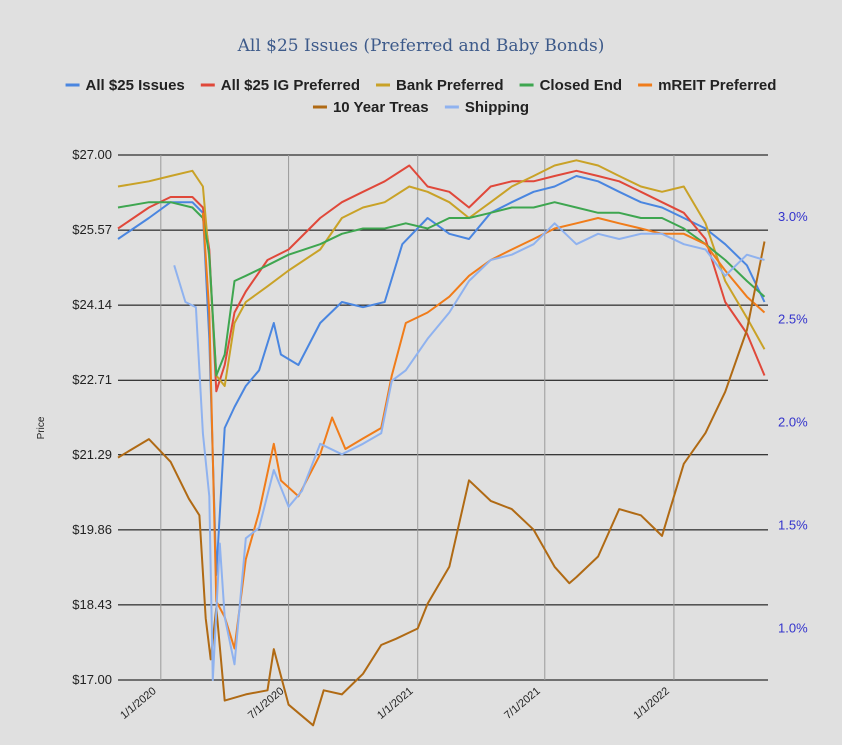  What do you see at coordinates (135, 85) in the screenshot?
I see `legend-label-all-25-issues: All $25 Issues` at bounding box center [135, 85].